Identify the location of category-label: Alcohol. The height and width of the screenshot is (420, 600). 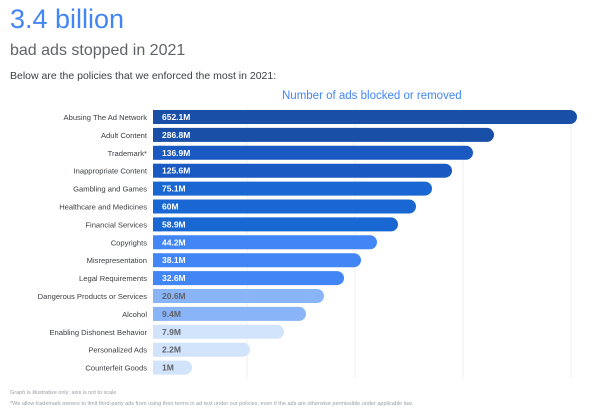
(134, 314).